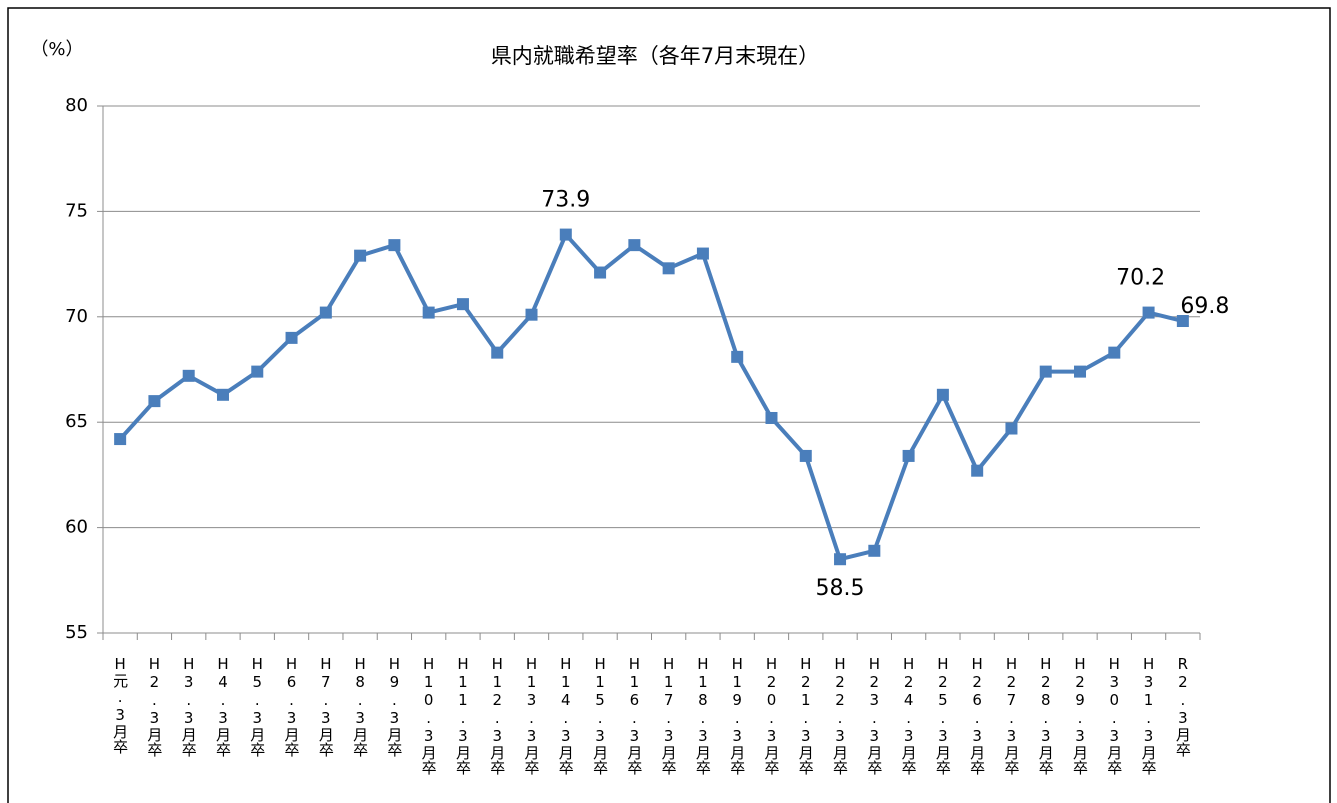  I want to click on y-tick-label: 80, so click(76, 105).